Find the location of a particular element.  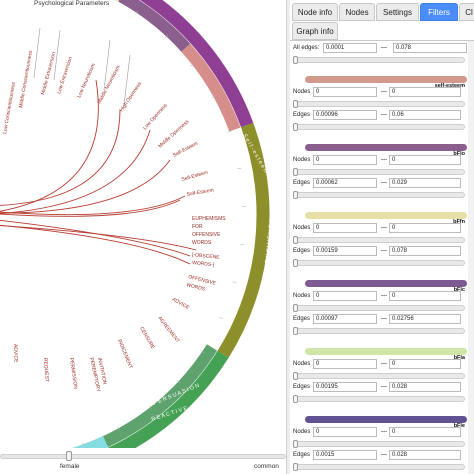

node-label: INVITATION is located at coordinates (102, 371).